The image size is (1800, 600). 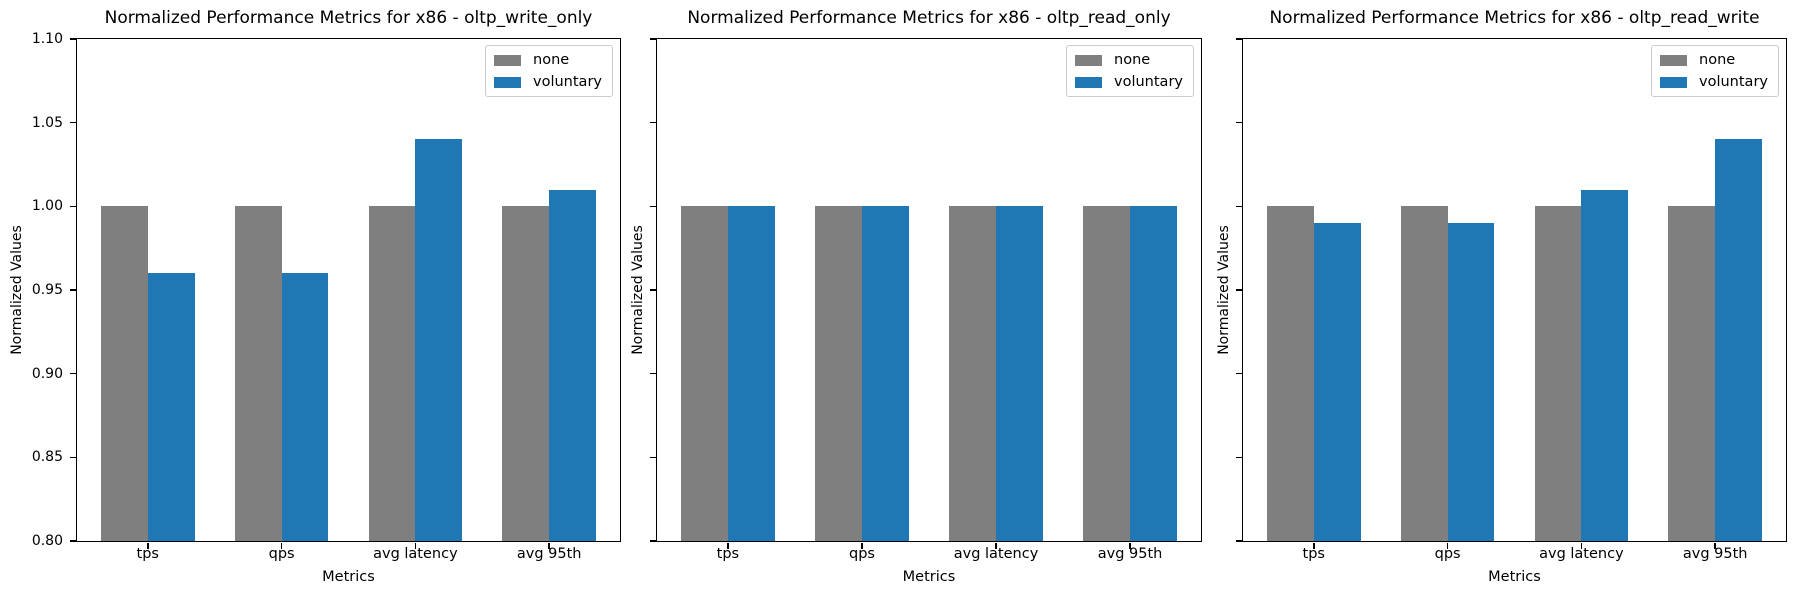 I want to click on y-tick-label: 1.00, so click(x=47, y=206).